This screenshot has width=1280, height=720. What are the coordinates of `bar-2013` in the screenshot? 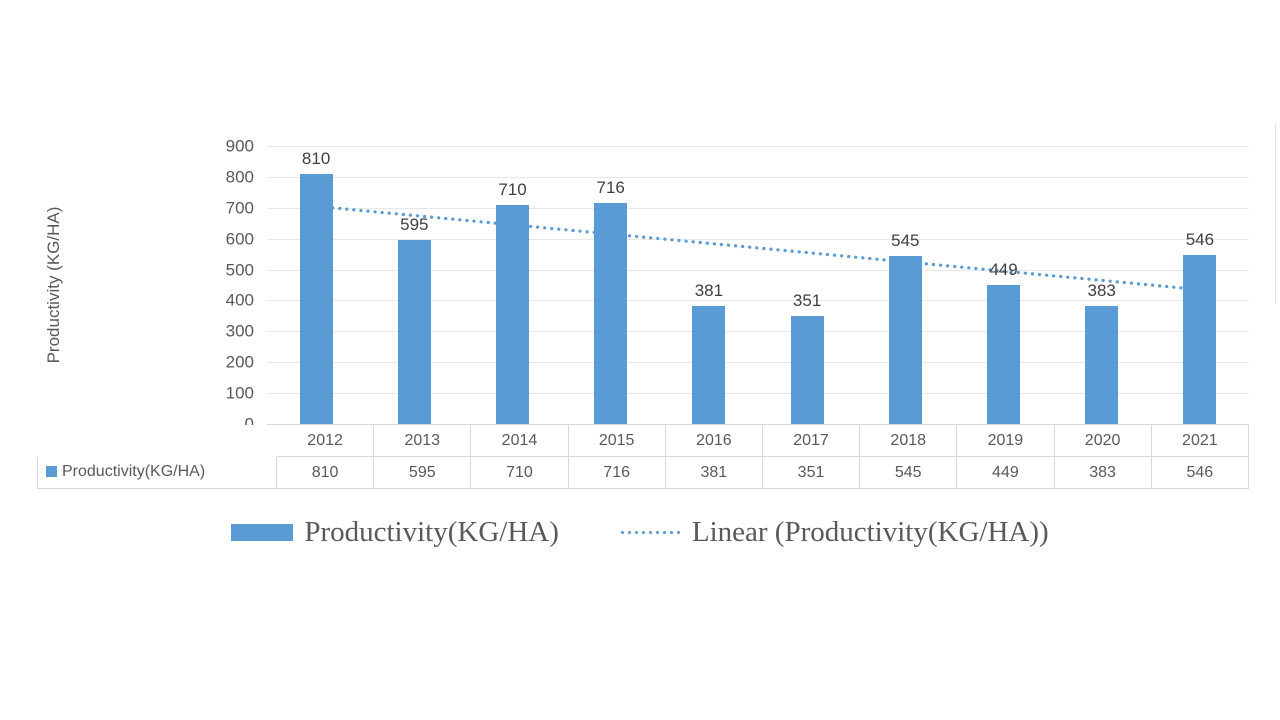 It's located at (414, 332).